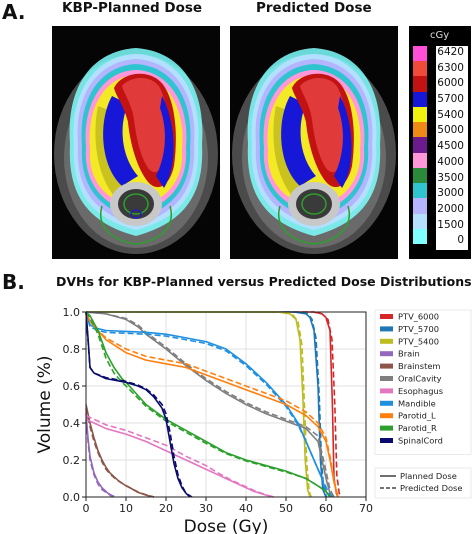 The height and width of the screenshot is (534, 474). Describe the element at coordinates (420, 391) in the screenshot. I see `legend-entry: Esophagus` at that location.